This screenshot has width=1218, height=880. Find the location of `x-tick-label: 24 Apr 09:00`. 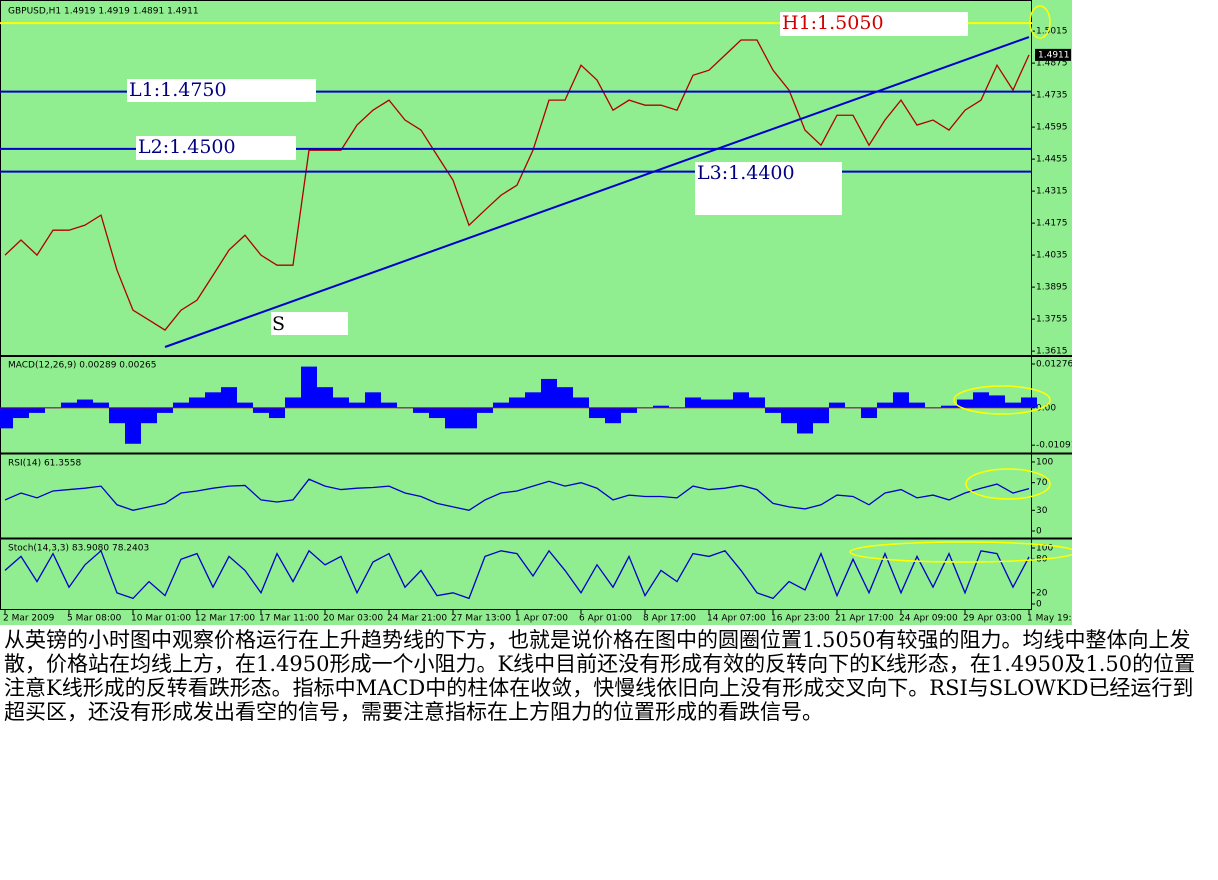

x-tick-label: 24 Apr 09:00 is located at coordinates (928, 619).